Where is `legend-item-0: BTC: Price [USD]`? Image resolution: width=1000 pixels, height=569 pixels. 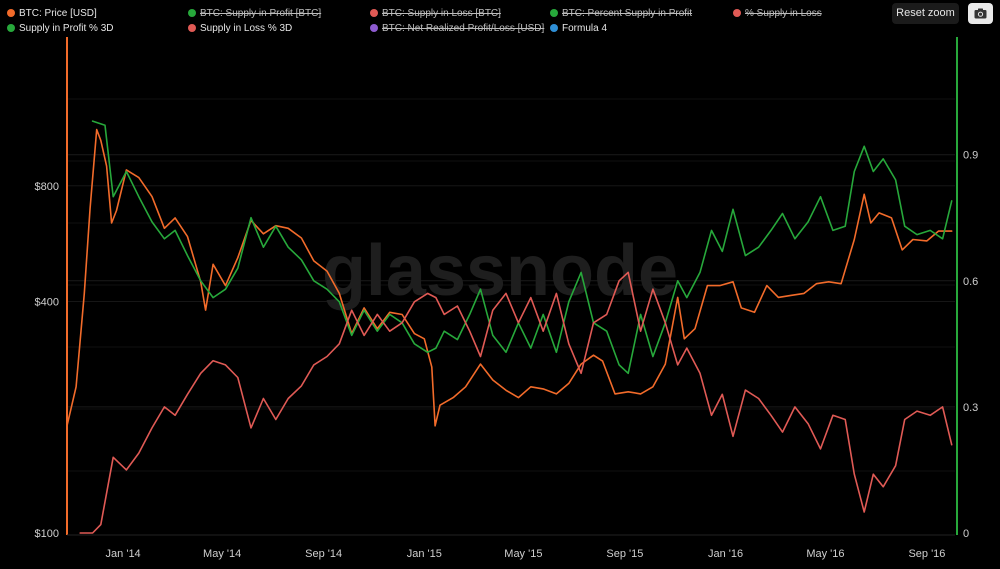 legend-item-0: BTC: Price [USD] is located at coordinates (52, 13).